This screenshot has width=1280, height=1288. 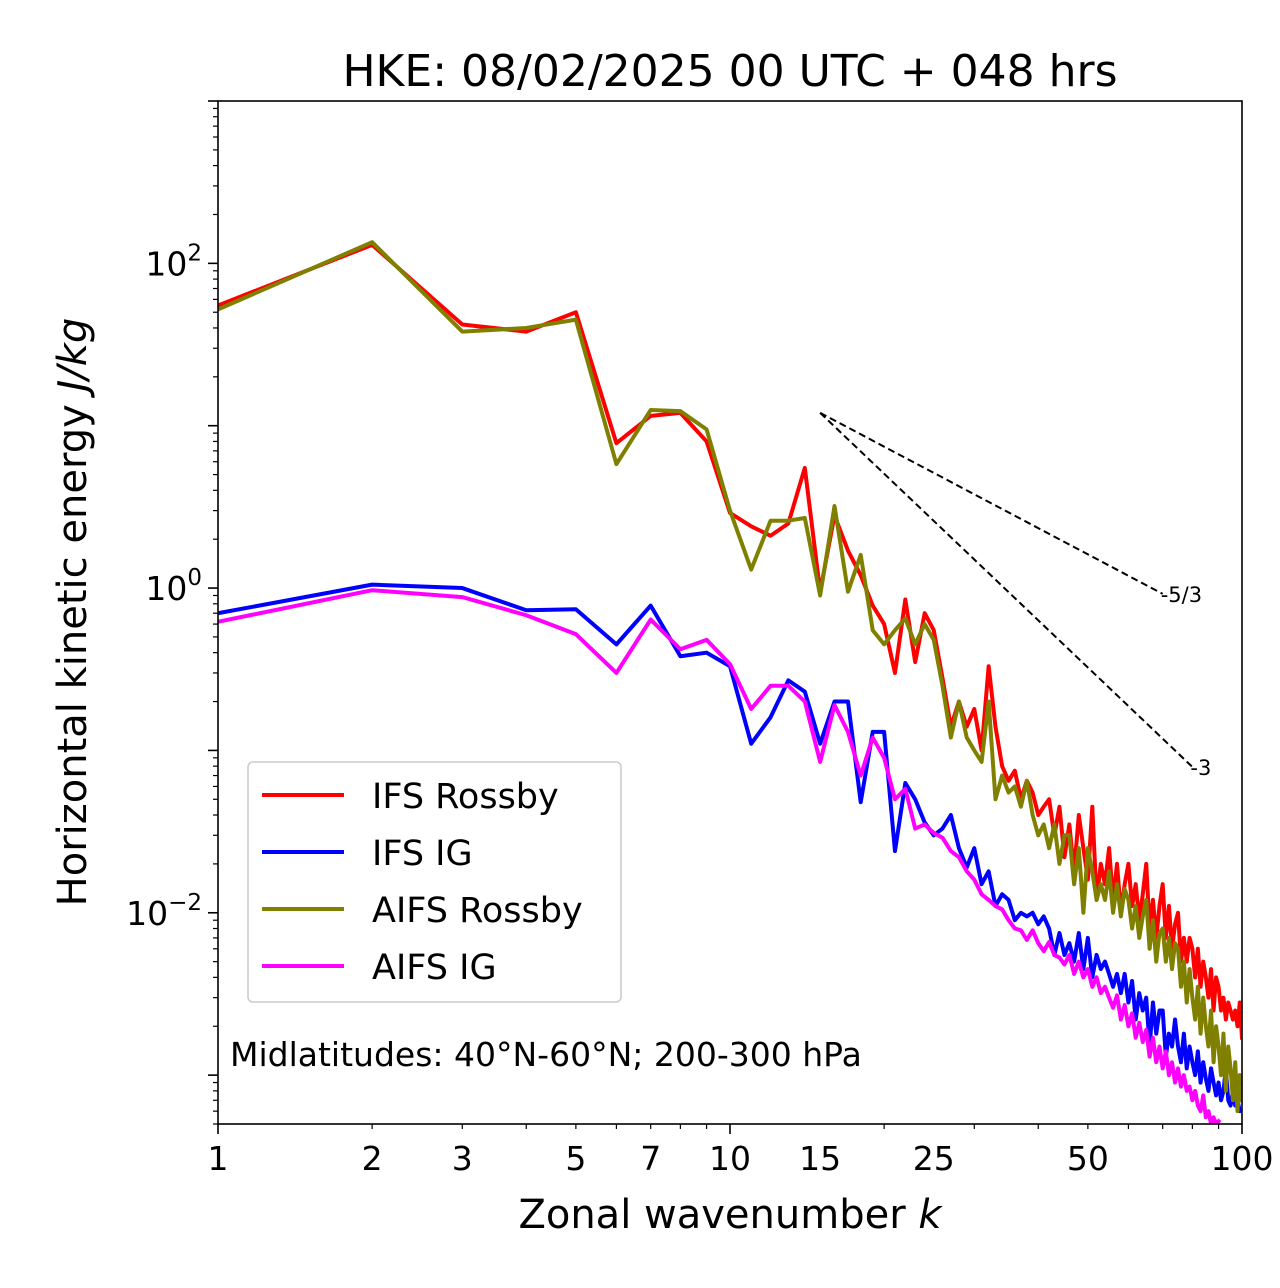 What do you see at coordinates (1242, 1158) in the screenshot?
I see `x-tick-label: 100` at bounding box center [1242, 1158].